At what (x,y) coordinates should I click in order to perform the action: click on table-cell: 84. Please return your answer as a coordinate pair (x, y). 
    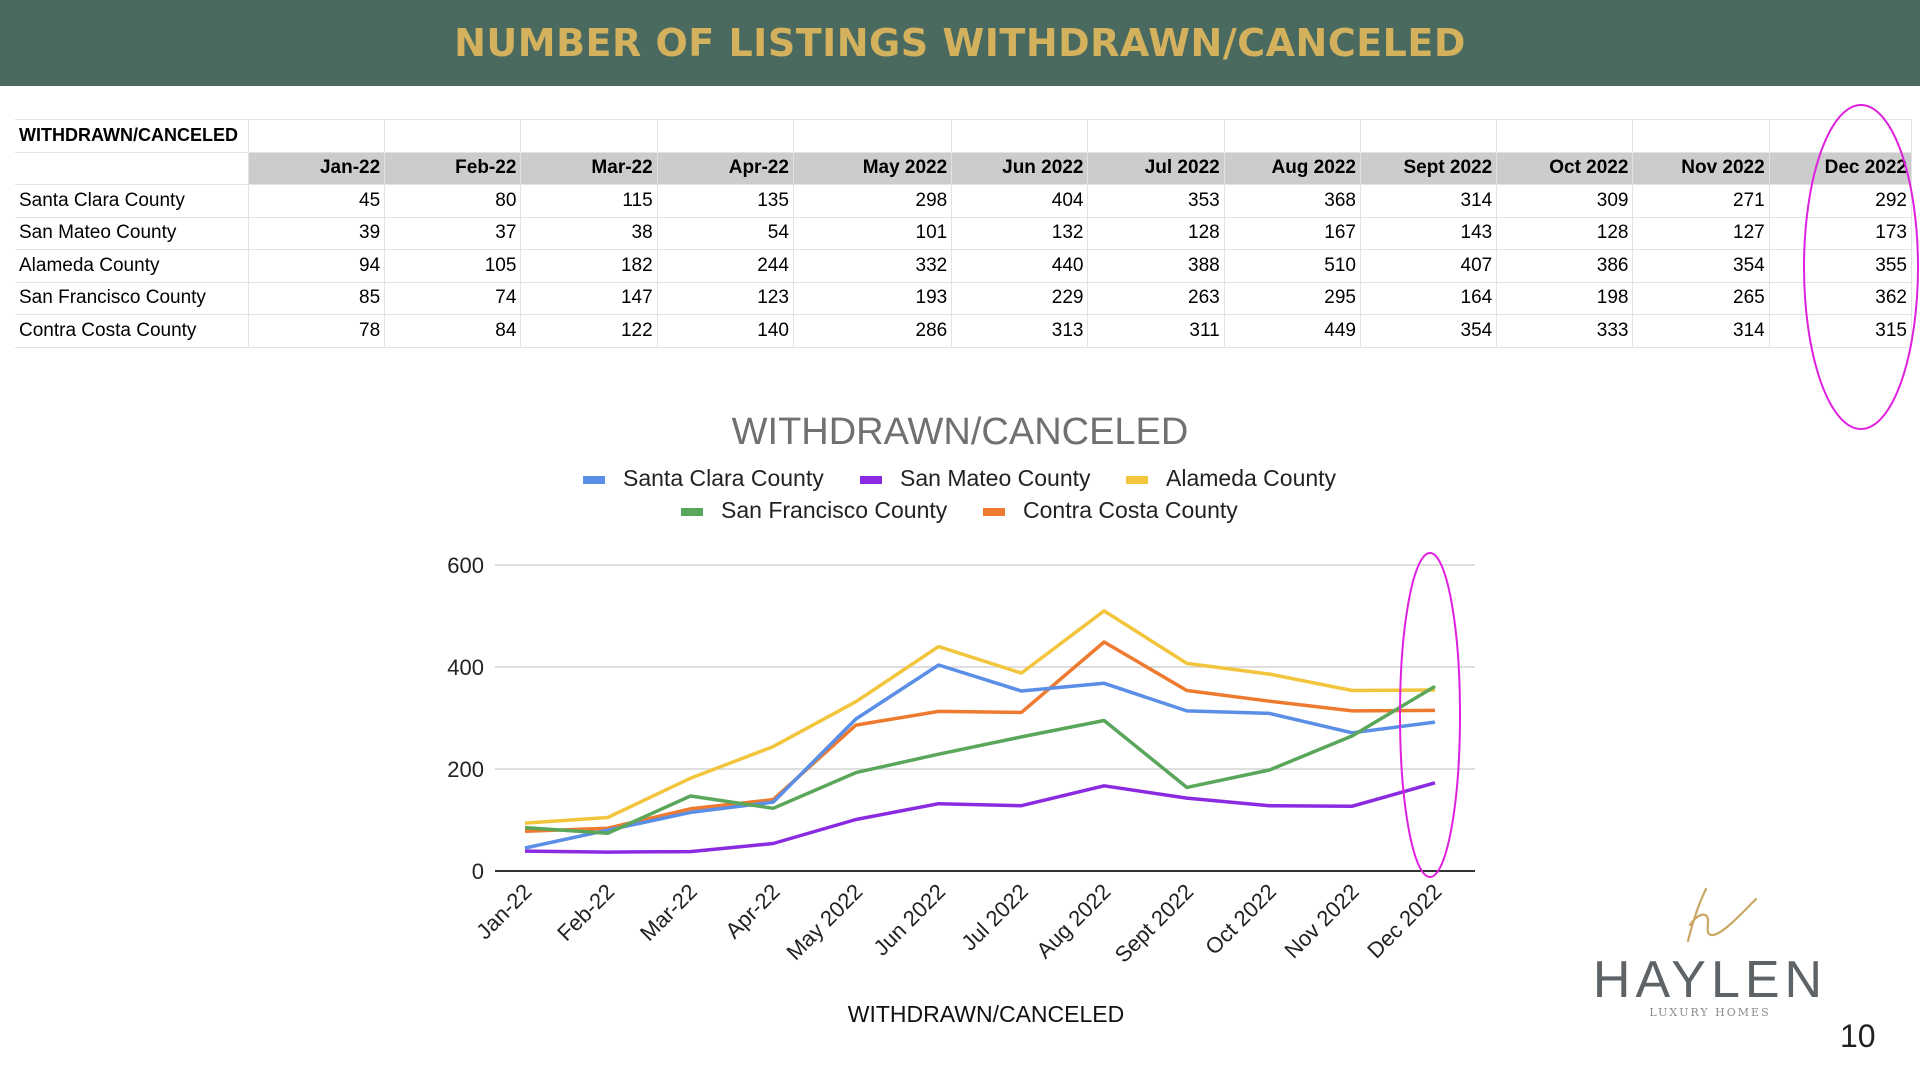
    Looking at the image, I should click on (453, 331).